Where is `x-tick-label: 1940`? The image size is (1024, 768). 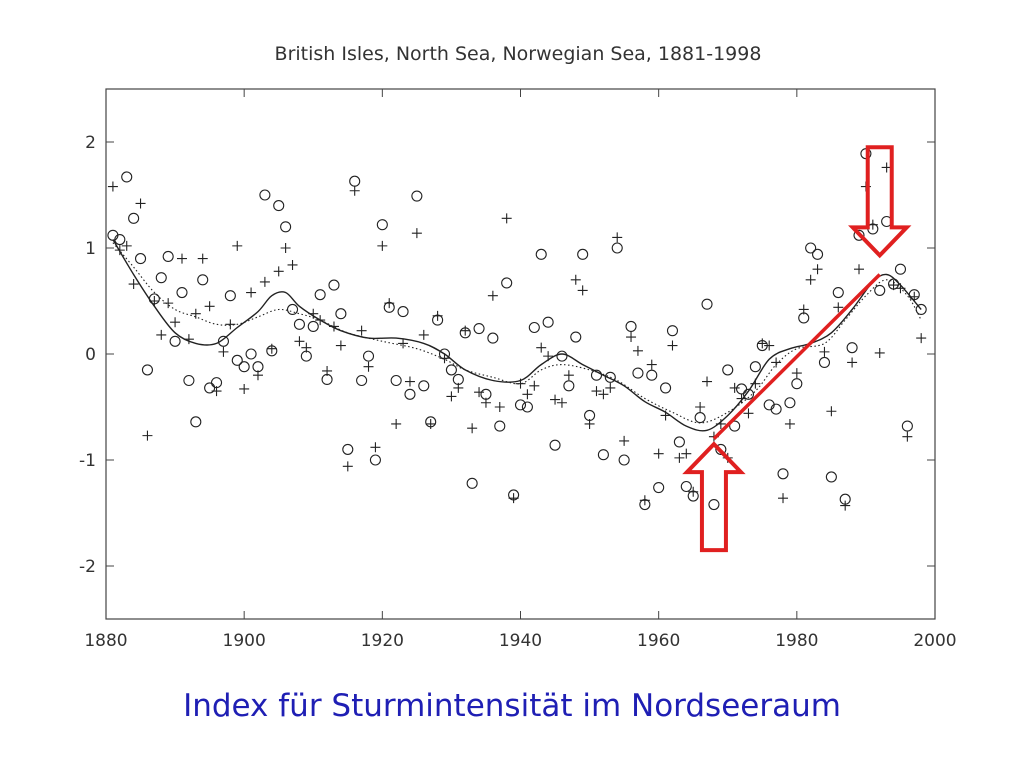 x-tick-label: 1940 is located at coordinates (520, 641).